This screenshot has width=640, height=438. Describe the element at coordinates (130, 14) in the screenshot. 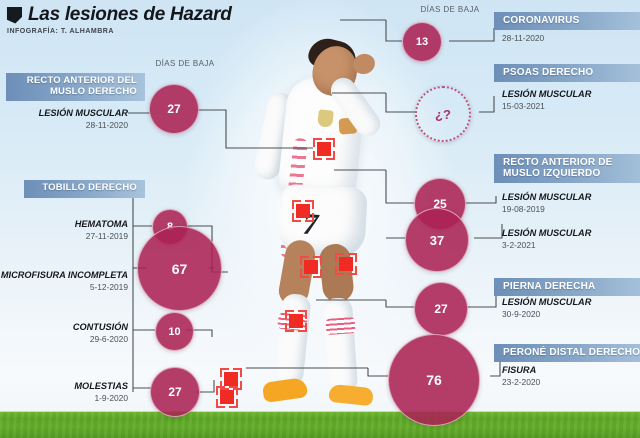

I see `page-title: Las lesiones de Hazard` at that location.